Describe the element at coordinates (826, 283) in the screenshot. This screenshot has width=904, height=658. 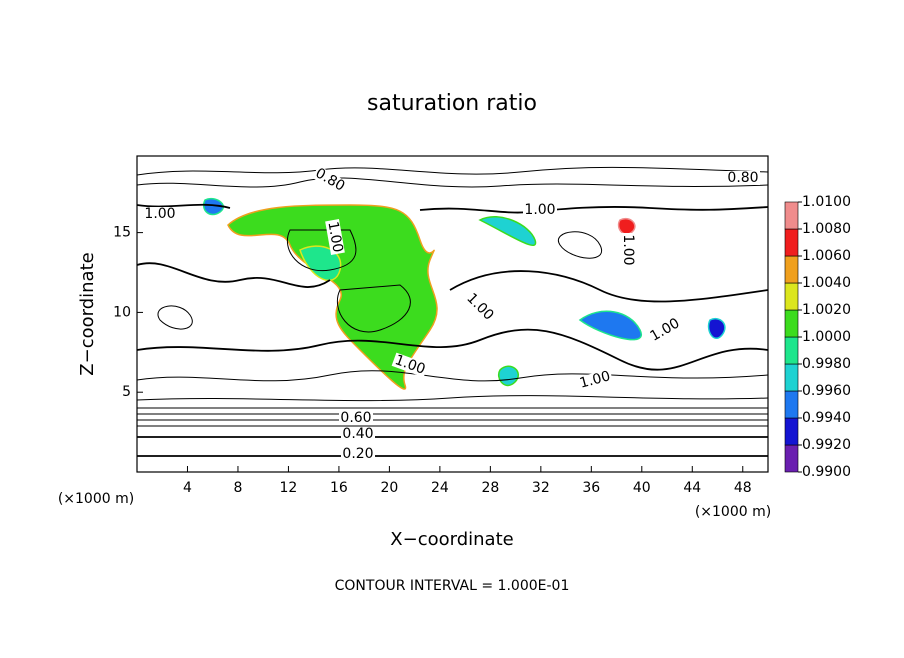
I see `colorbar-label: 1.0040` at that location.